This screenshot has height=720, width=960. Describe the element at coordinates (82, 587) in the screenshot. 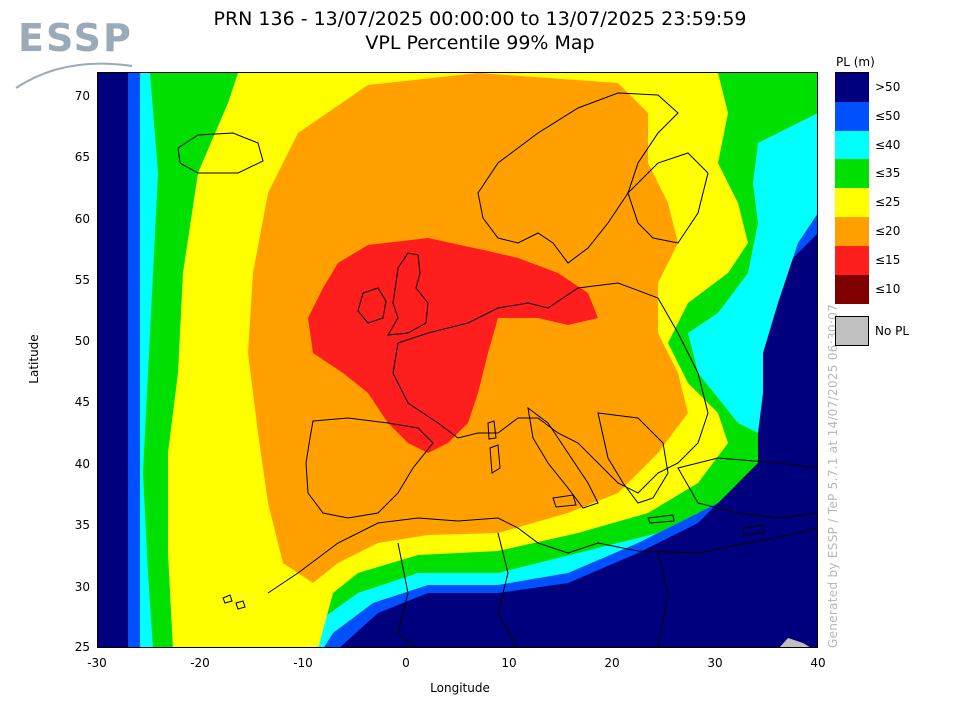

I see `y-tick: 30` at that location.